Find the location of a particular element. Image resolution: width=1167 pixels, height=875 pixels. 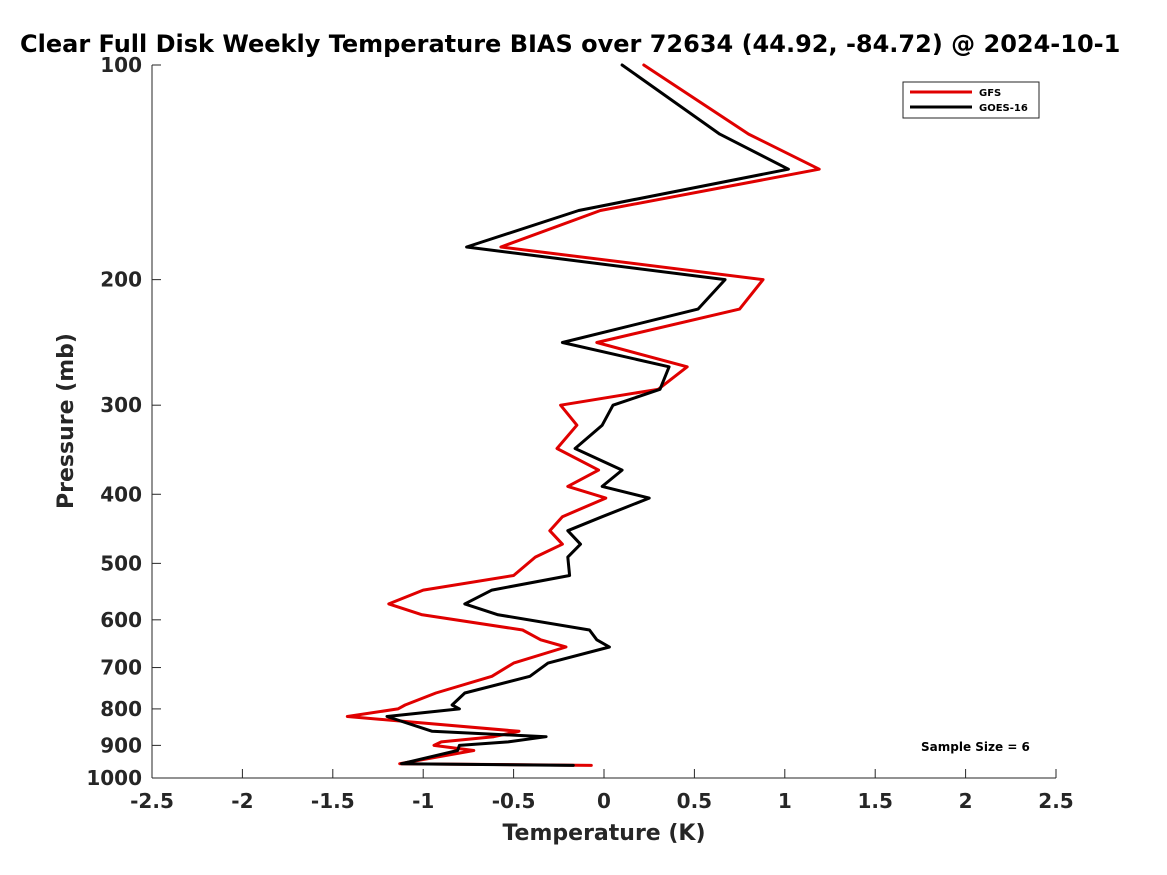

legend-label-gfs: GFS is located at coordinates (990, 93).